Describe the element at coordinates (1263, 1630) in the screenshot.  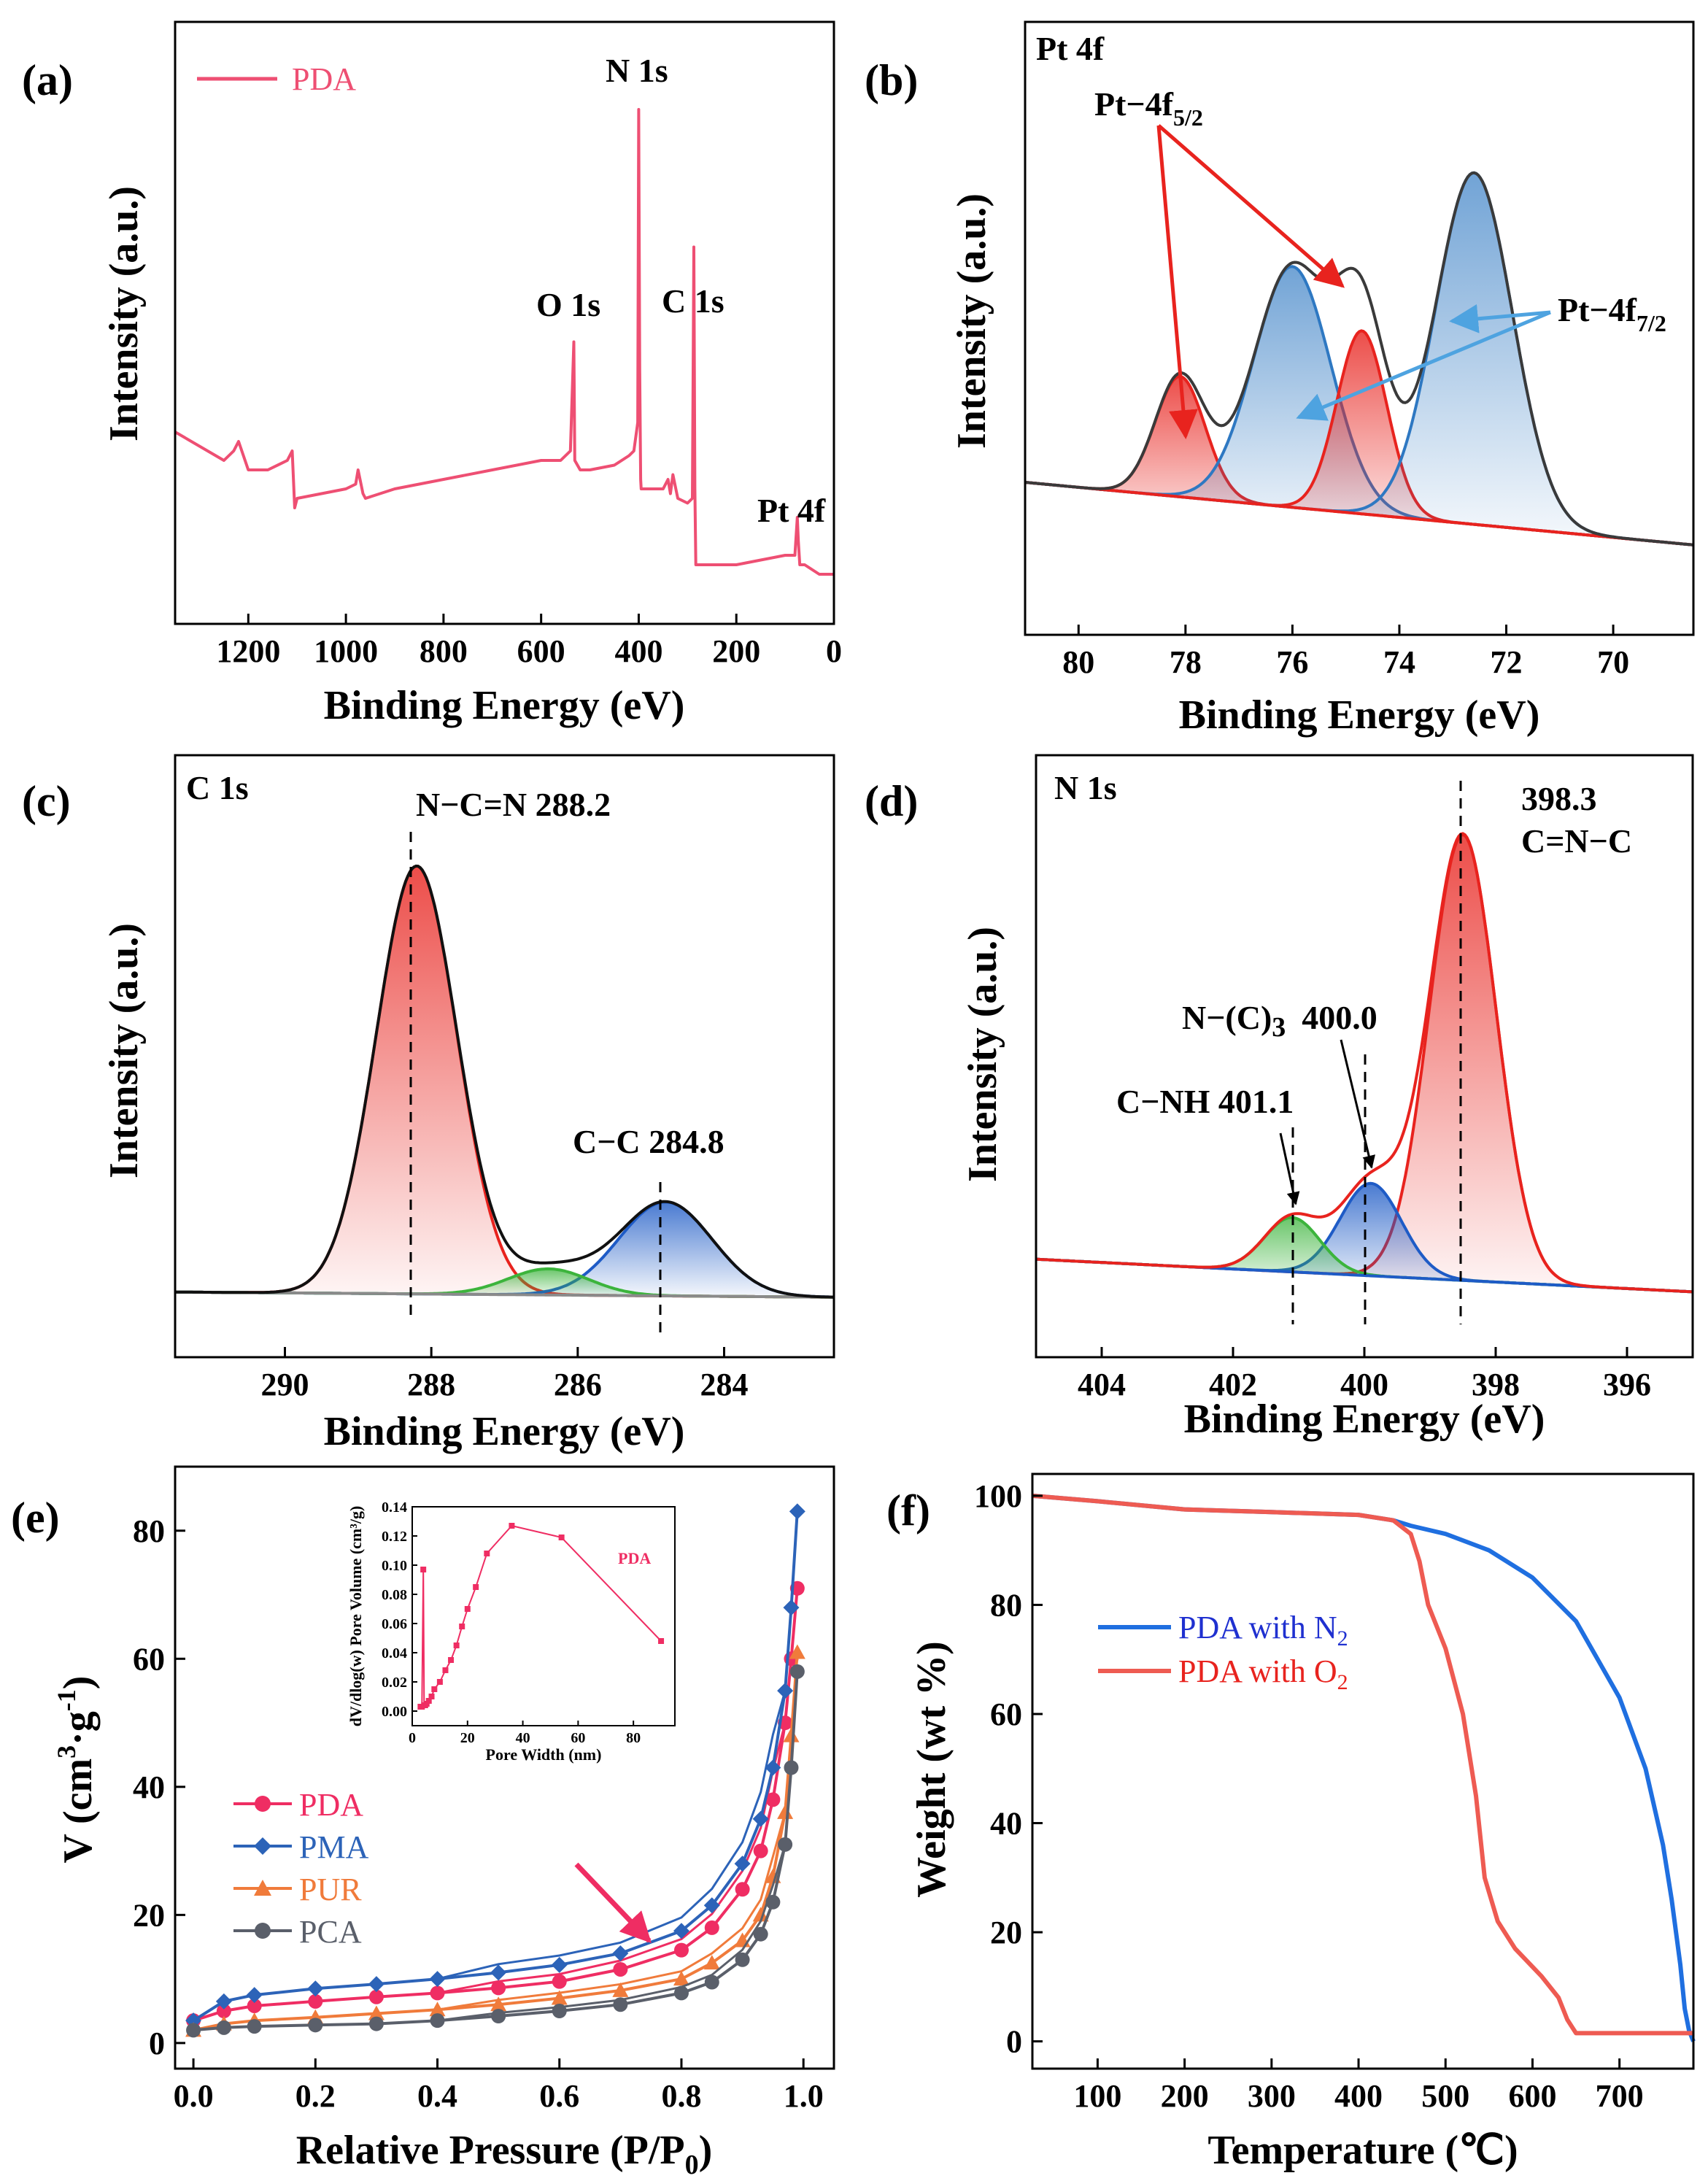
I see `svg-text: PDA with N2` at that location.